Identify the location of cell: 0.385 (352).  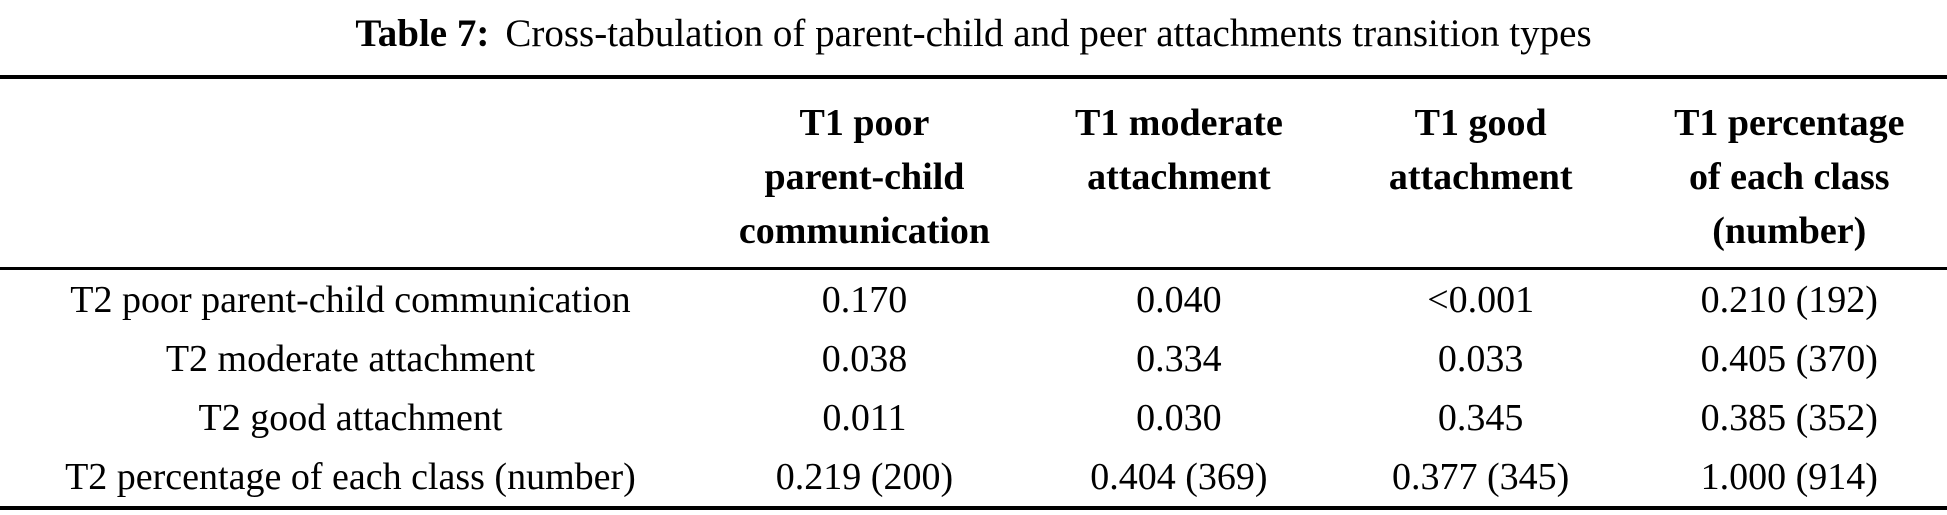
(1789, 417).